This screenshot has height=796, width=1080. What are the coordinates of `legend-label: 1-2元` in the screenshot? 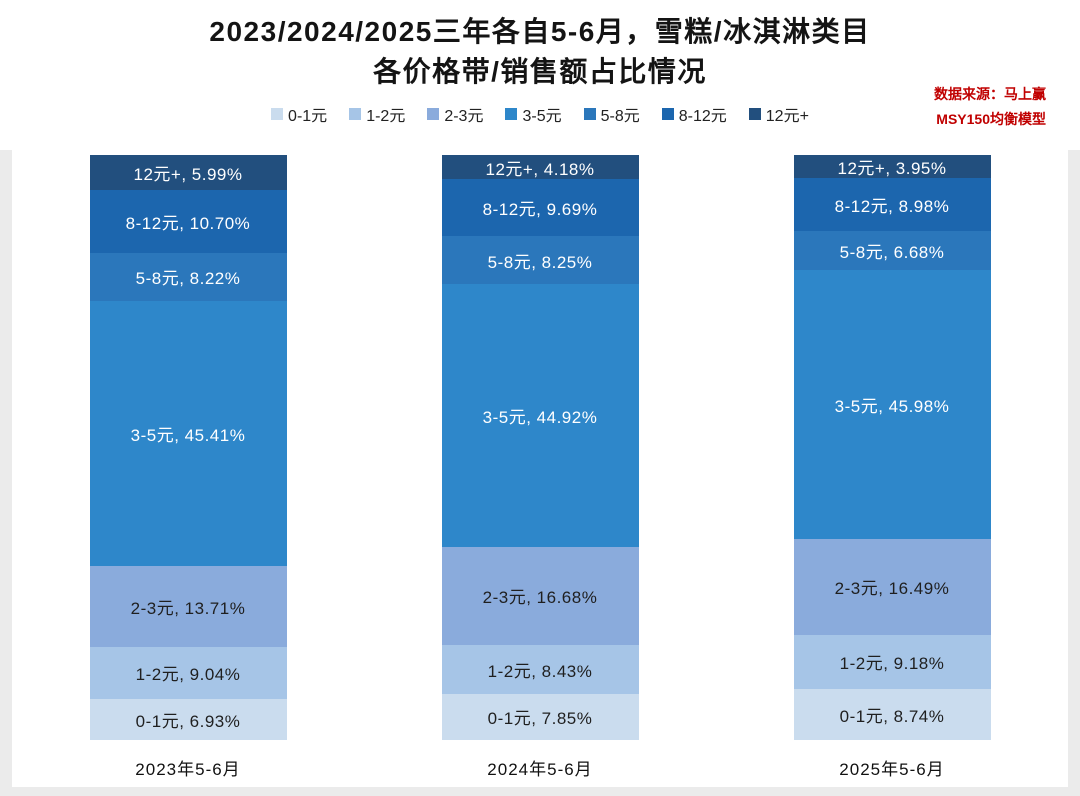 It's located at (386, 116).